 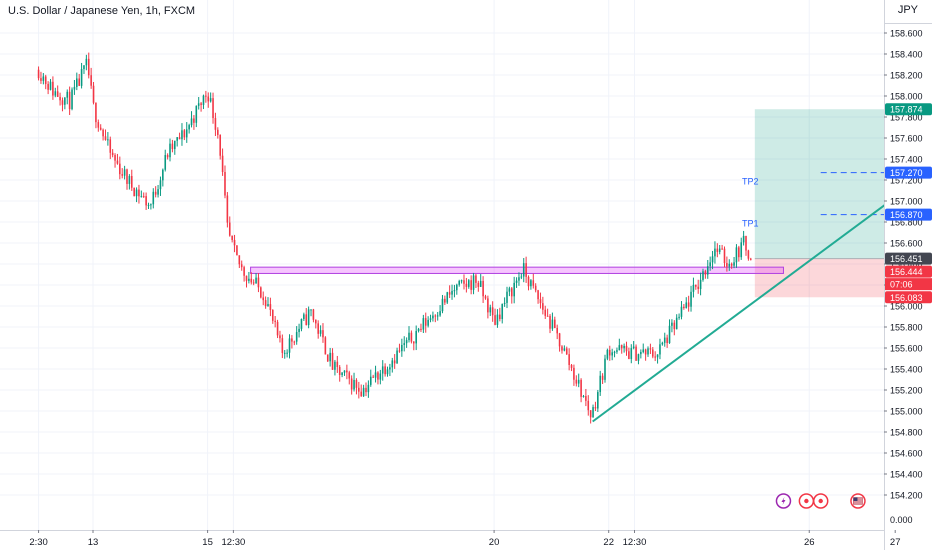 I want to click on price-tag-label: 156.451, so click(x=906, y=259).